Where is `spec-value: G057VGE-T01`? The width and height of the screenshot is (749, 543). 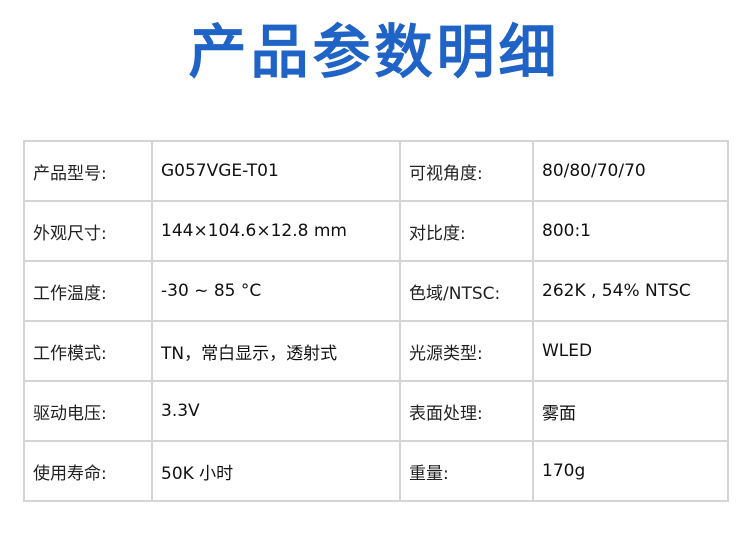 spec-value: G057VGE-T01 is located at coordinates (276, 171).